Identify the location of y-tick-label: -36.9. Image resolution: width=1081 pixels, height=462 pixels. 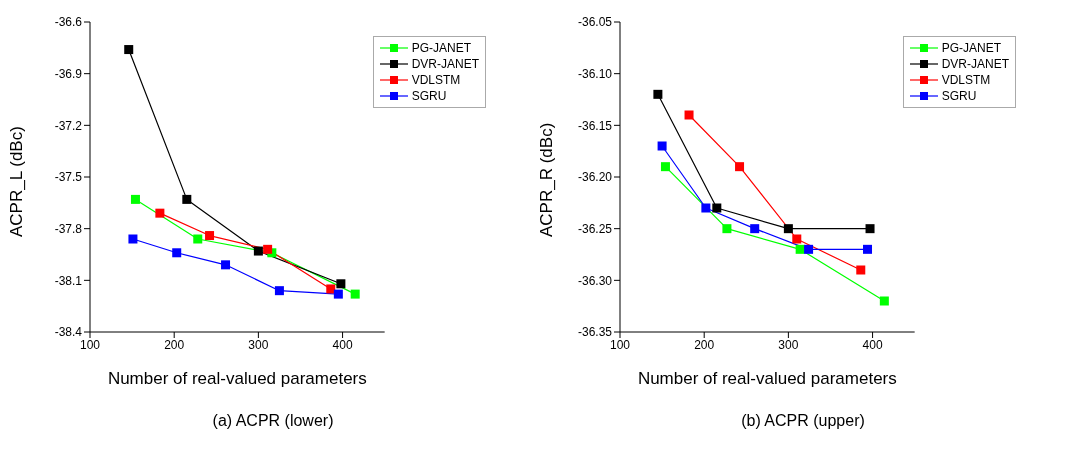
(68, 73).